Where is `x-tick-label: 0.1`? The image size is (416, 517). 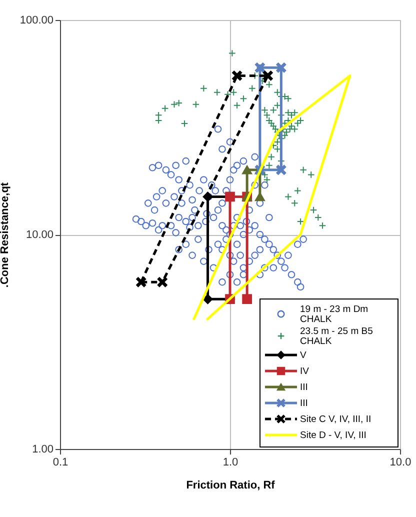 x-tick-label: 0.1 is located at coordinates (60, 462).